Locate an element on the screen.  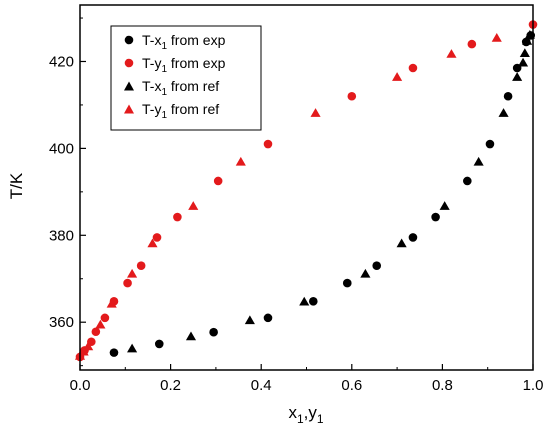
x-tick-label: 0.2 is located at coordinates (170, 385).